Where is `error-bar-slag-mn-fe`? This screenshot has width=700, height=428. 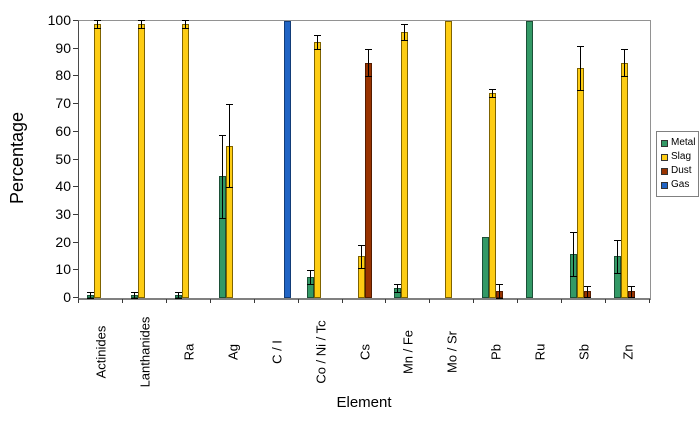 error-bar-slag-mn-fe is located at coordinates (405, 32).